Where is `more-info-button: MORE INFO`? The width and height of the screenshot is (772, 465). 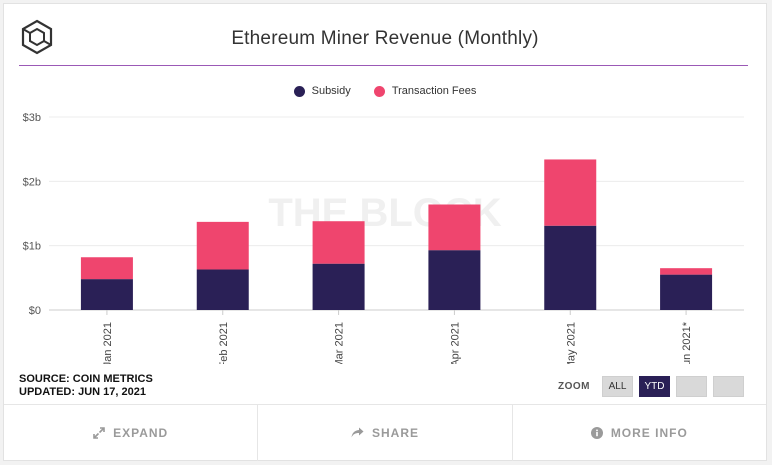
more-info-button: MORE INFO is located at coordinates (639, 433).